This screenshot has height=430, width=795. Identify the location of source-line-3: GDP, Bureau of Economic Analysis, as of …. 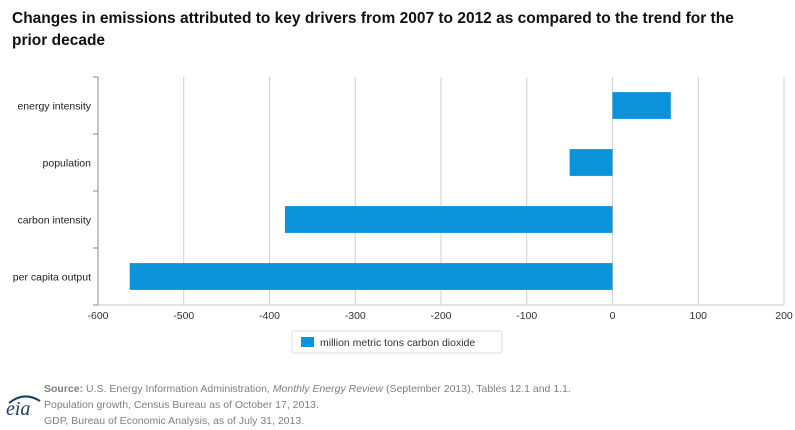
(174, 421).